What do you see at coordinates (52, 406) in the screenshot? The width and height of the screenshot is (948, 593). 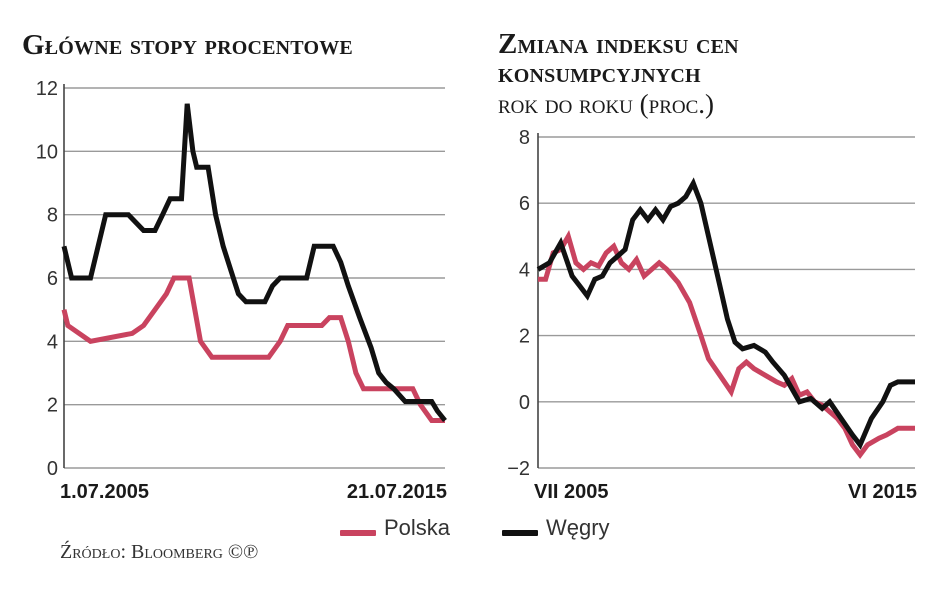 I see `left-y-tick-label: 2` at bounding box center [52, 406].